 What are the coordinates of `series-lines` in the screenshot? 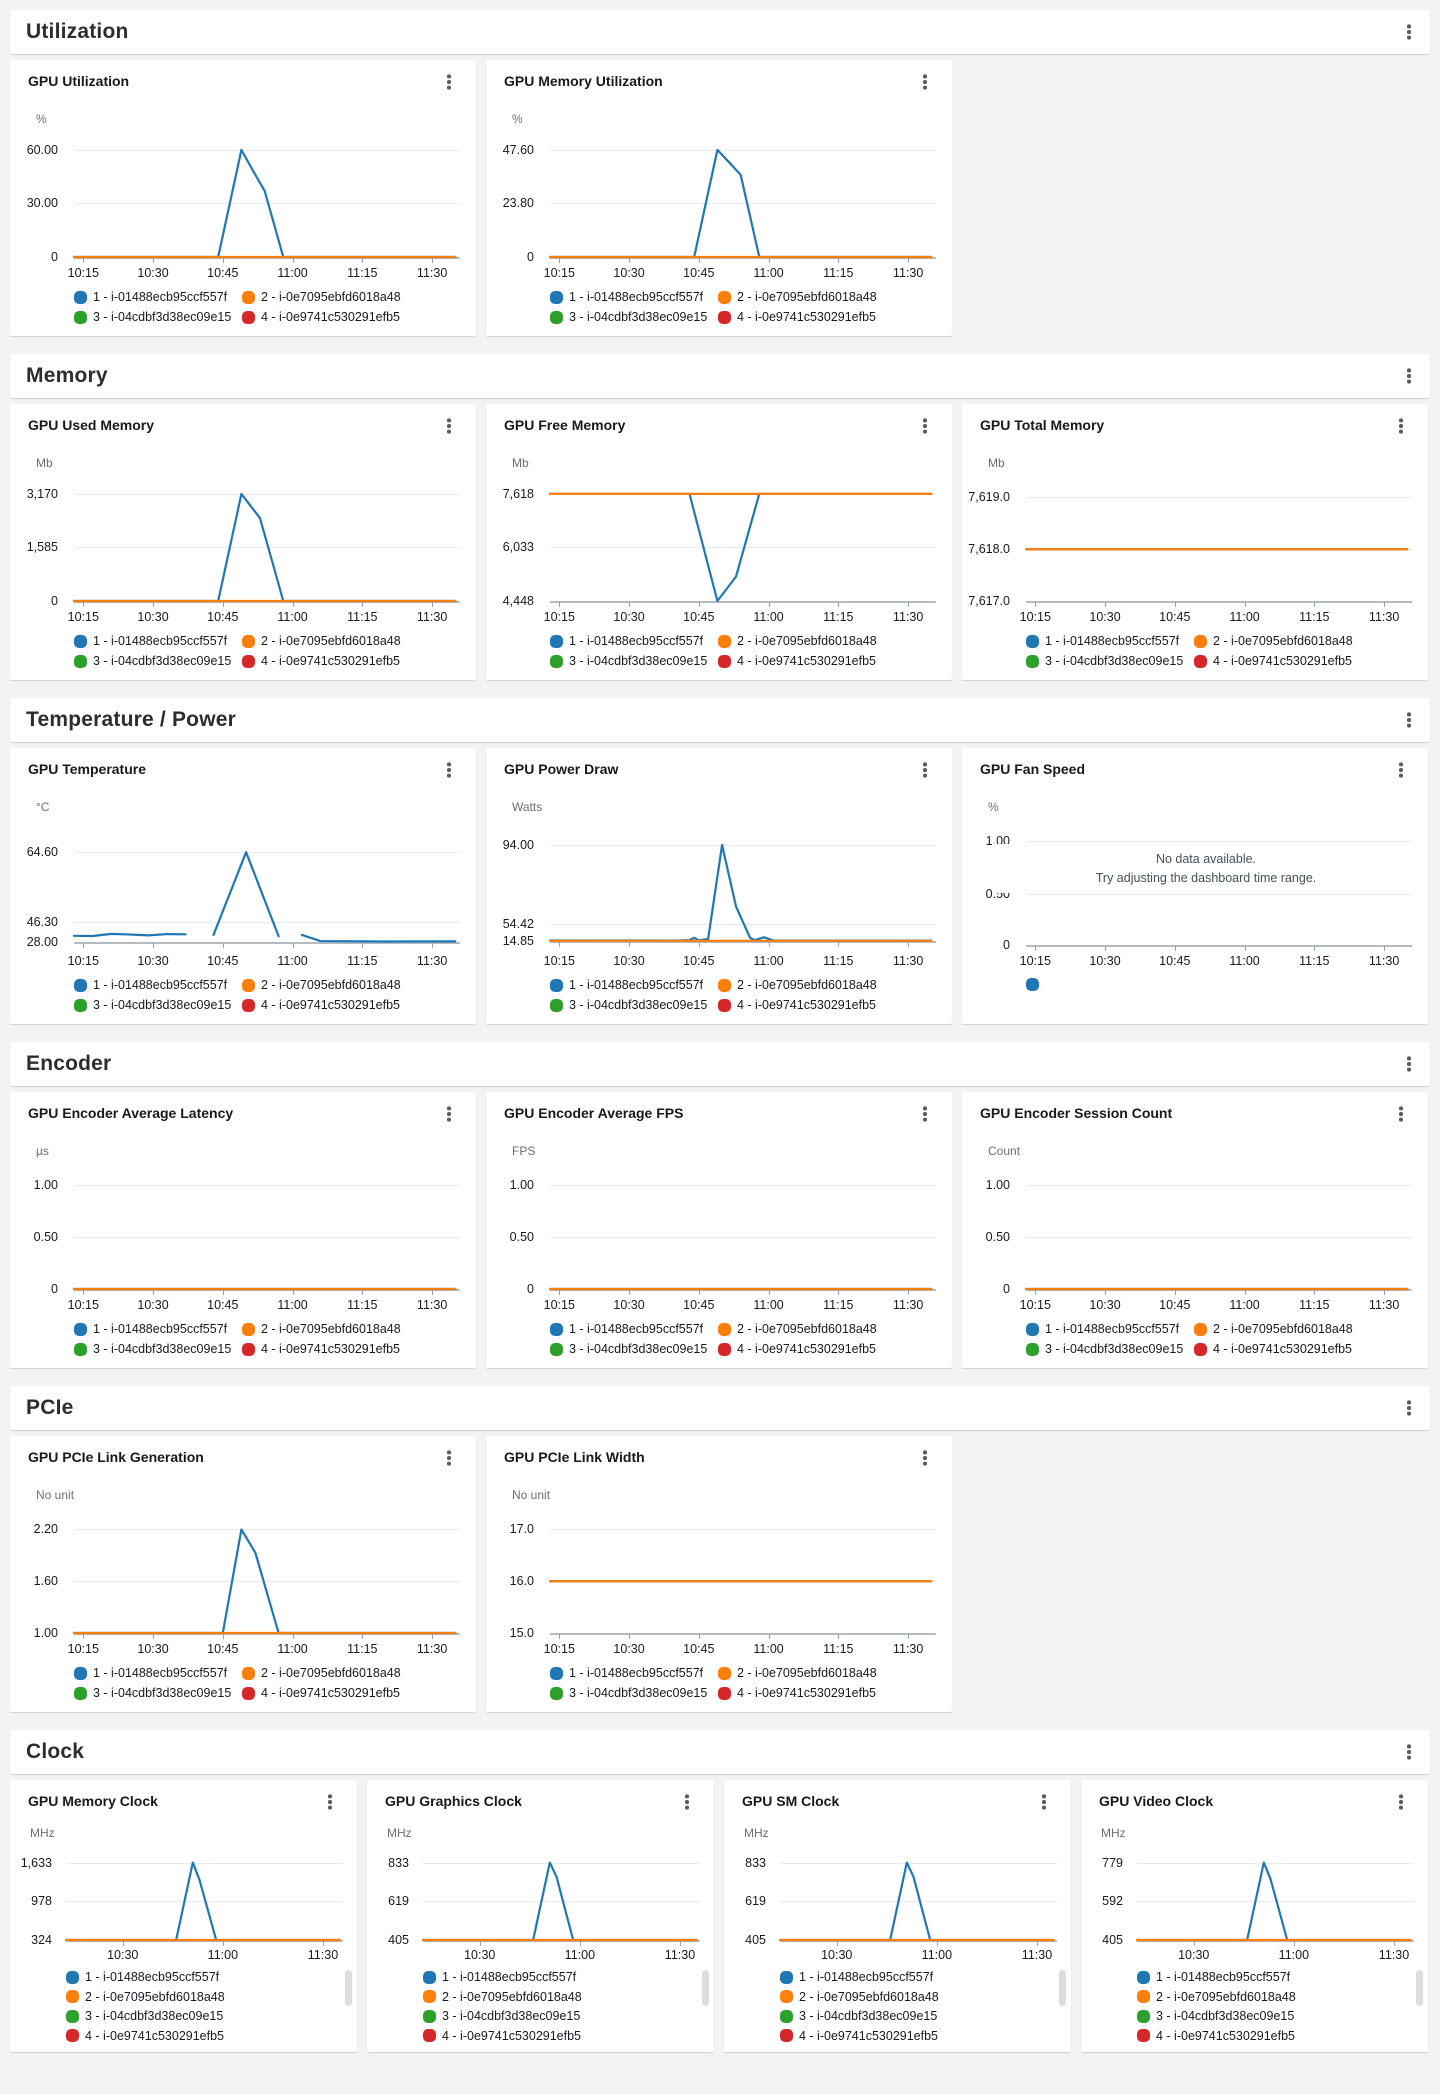 It's located at (267, 885).